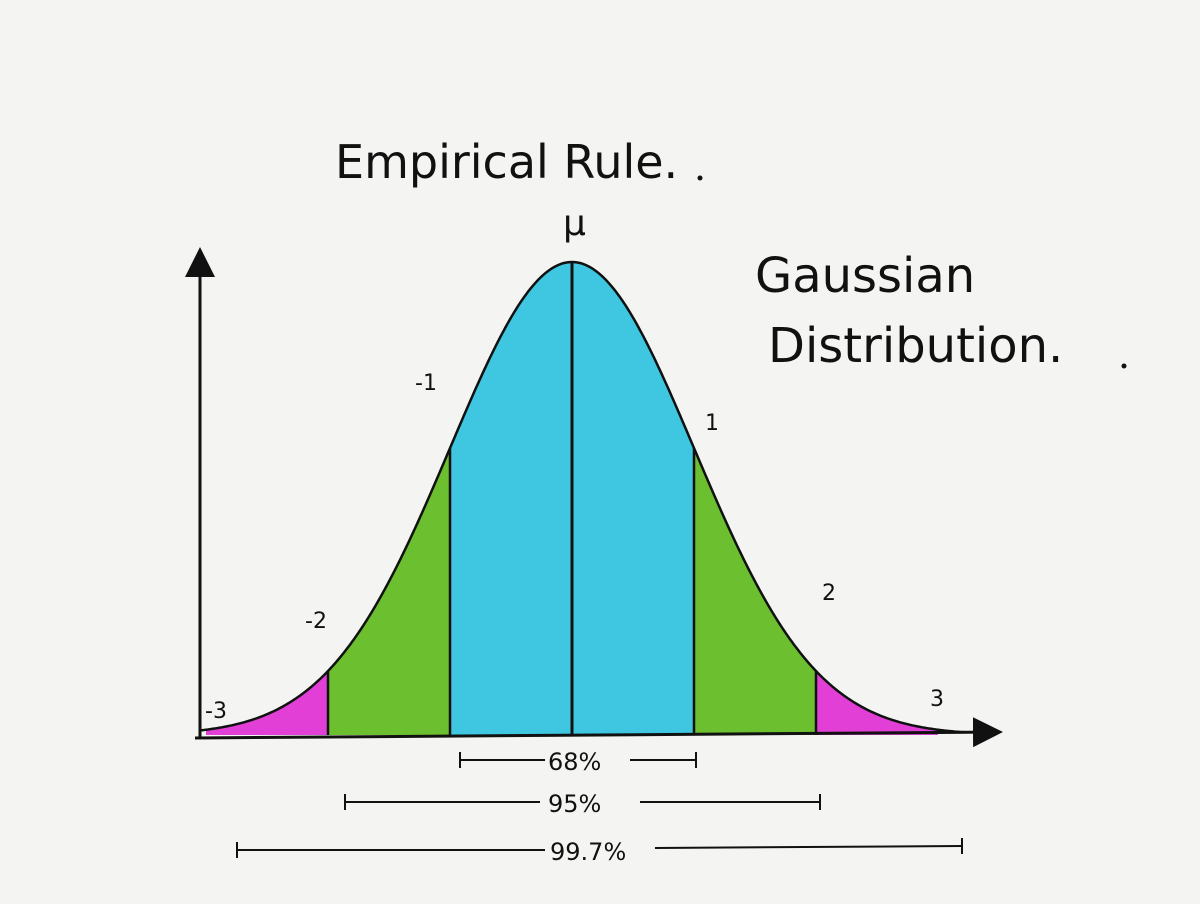 The width and height of the screenshot is (1200, 904). What do you see at coordinates (915, 346) in the screenshot?
I see `side-label-line2: Distribution.` at bounding box center [915, 346].